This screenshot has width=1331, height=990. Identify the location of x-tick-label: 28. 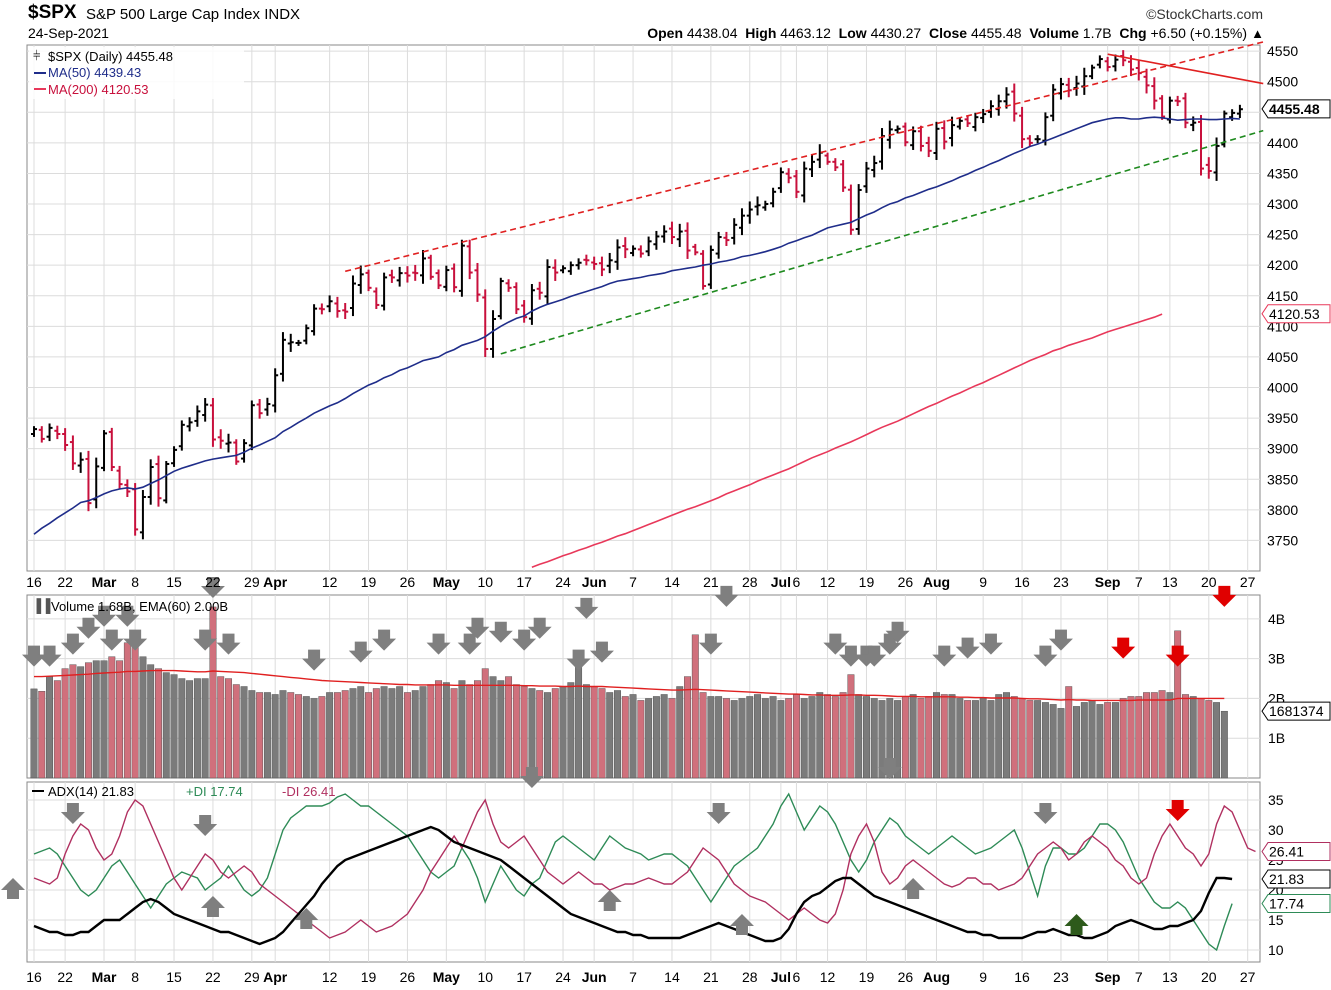
(750, 582).